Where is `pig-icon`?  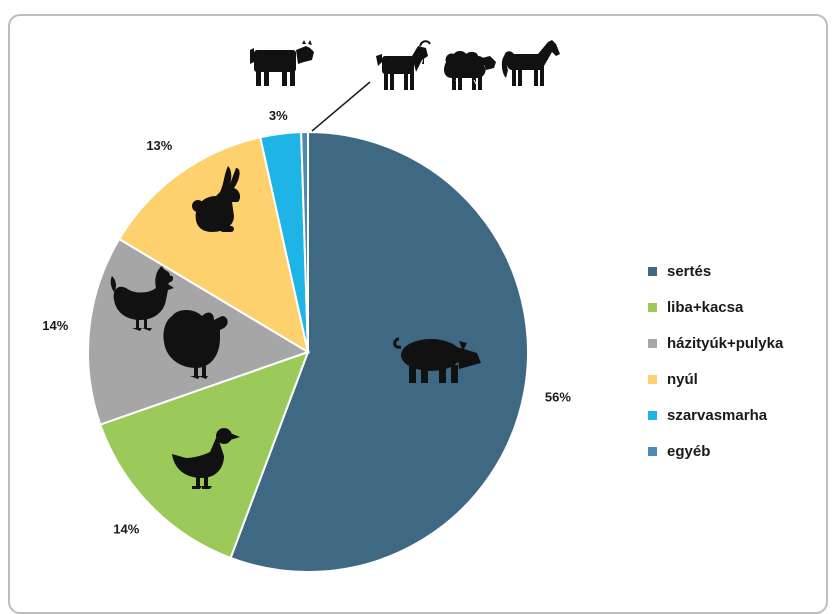
pig-icon is located at coordinates (437, 360).